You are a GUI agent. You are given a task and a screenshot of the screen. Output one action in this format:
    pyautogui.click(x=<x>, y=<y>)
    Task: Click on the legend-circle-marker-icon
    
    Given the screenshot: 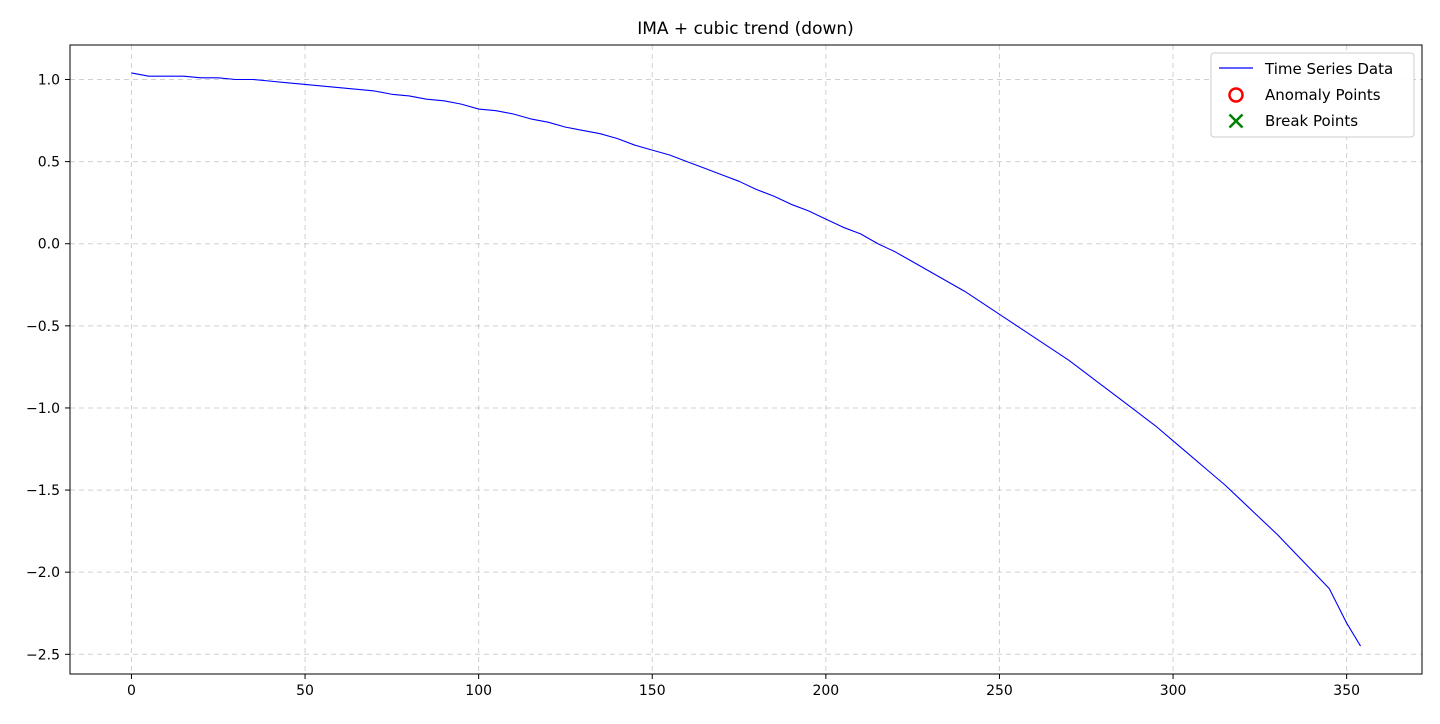 What is the action you would take?
    pyautogui.click(x=1236, y=95)
    